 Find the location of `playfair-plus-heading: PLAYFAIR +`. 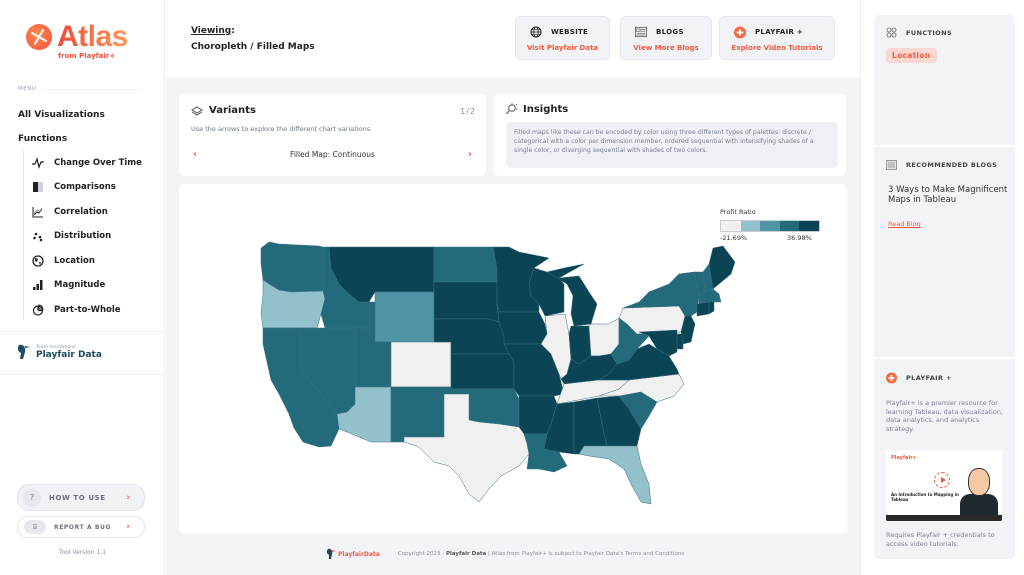

playfair-plus-heading: PLAYFAIR + is located at coordinates (919, 377).